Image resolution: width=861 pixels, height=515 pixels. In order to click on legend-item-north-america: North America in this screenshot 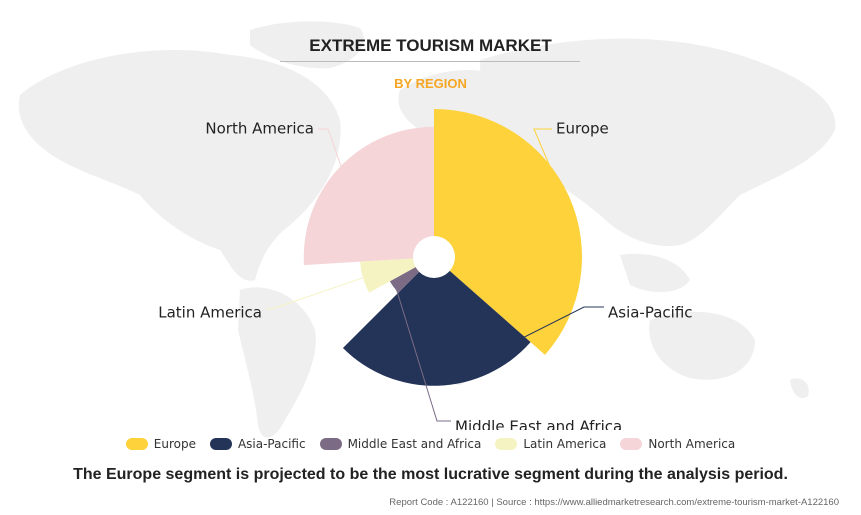, I will do `click(677, 444)`.